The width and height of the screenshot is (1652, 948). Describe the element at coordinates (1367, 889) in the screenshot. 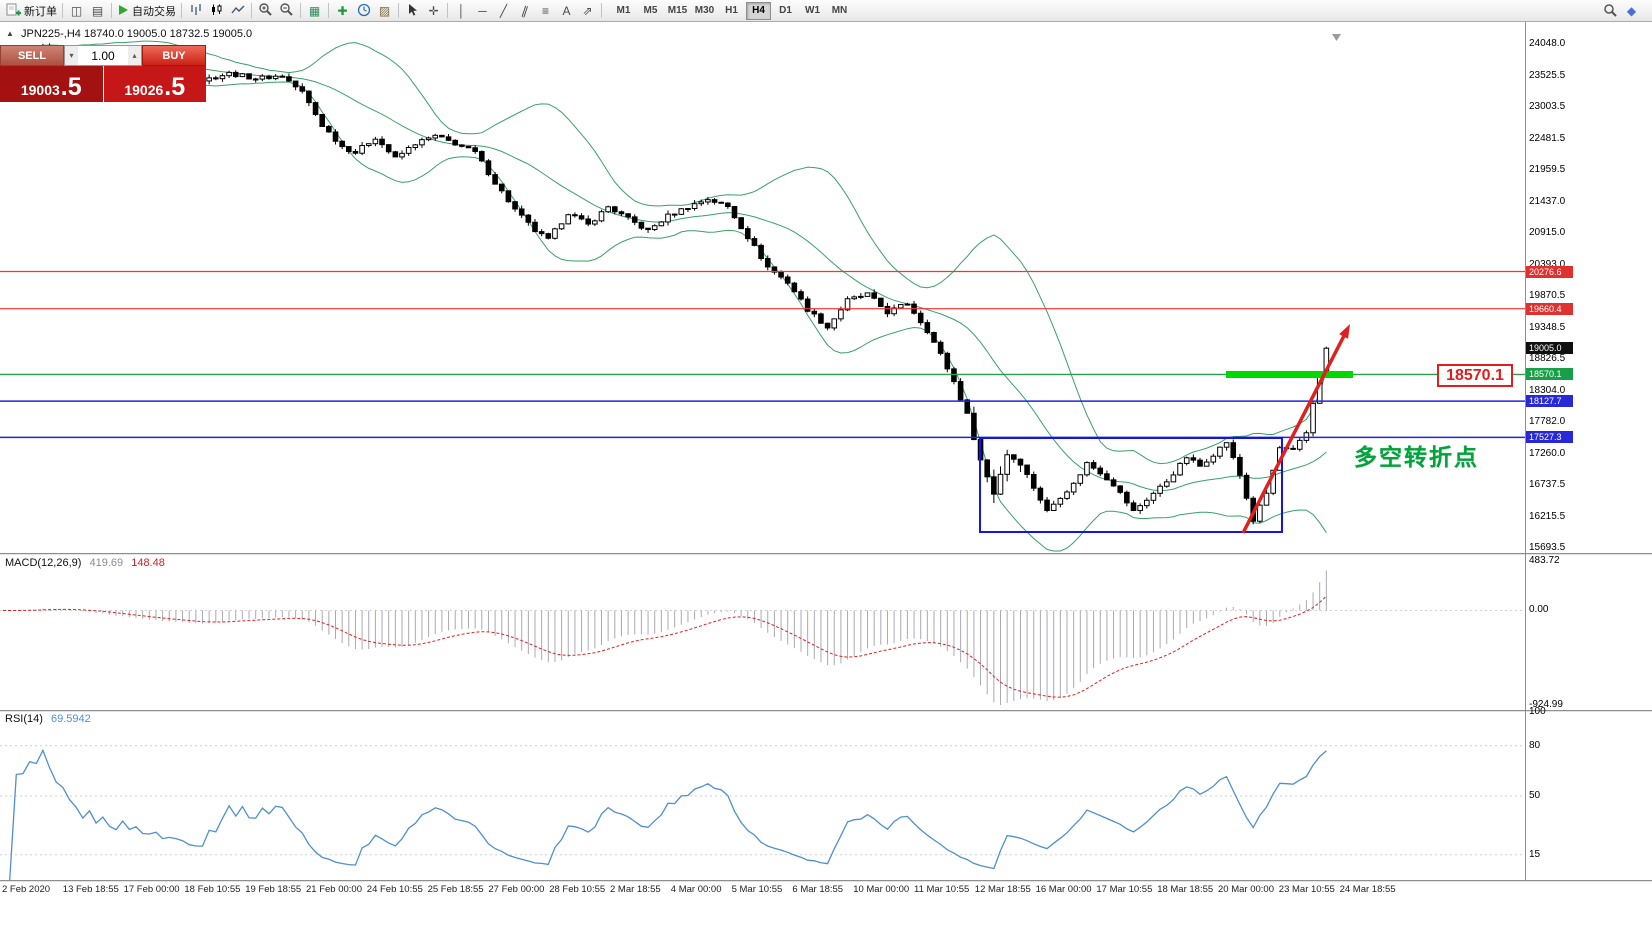

I see `time-label: 24 Mar 18:55` at that location.